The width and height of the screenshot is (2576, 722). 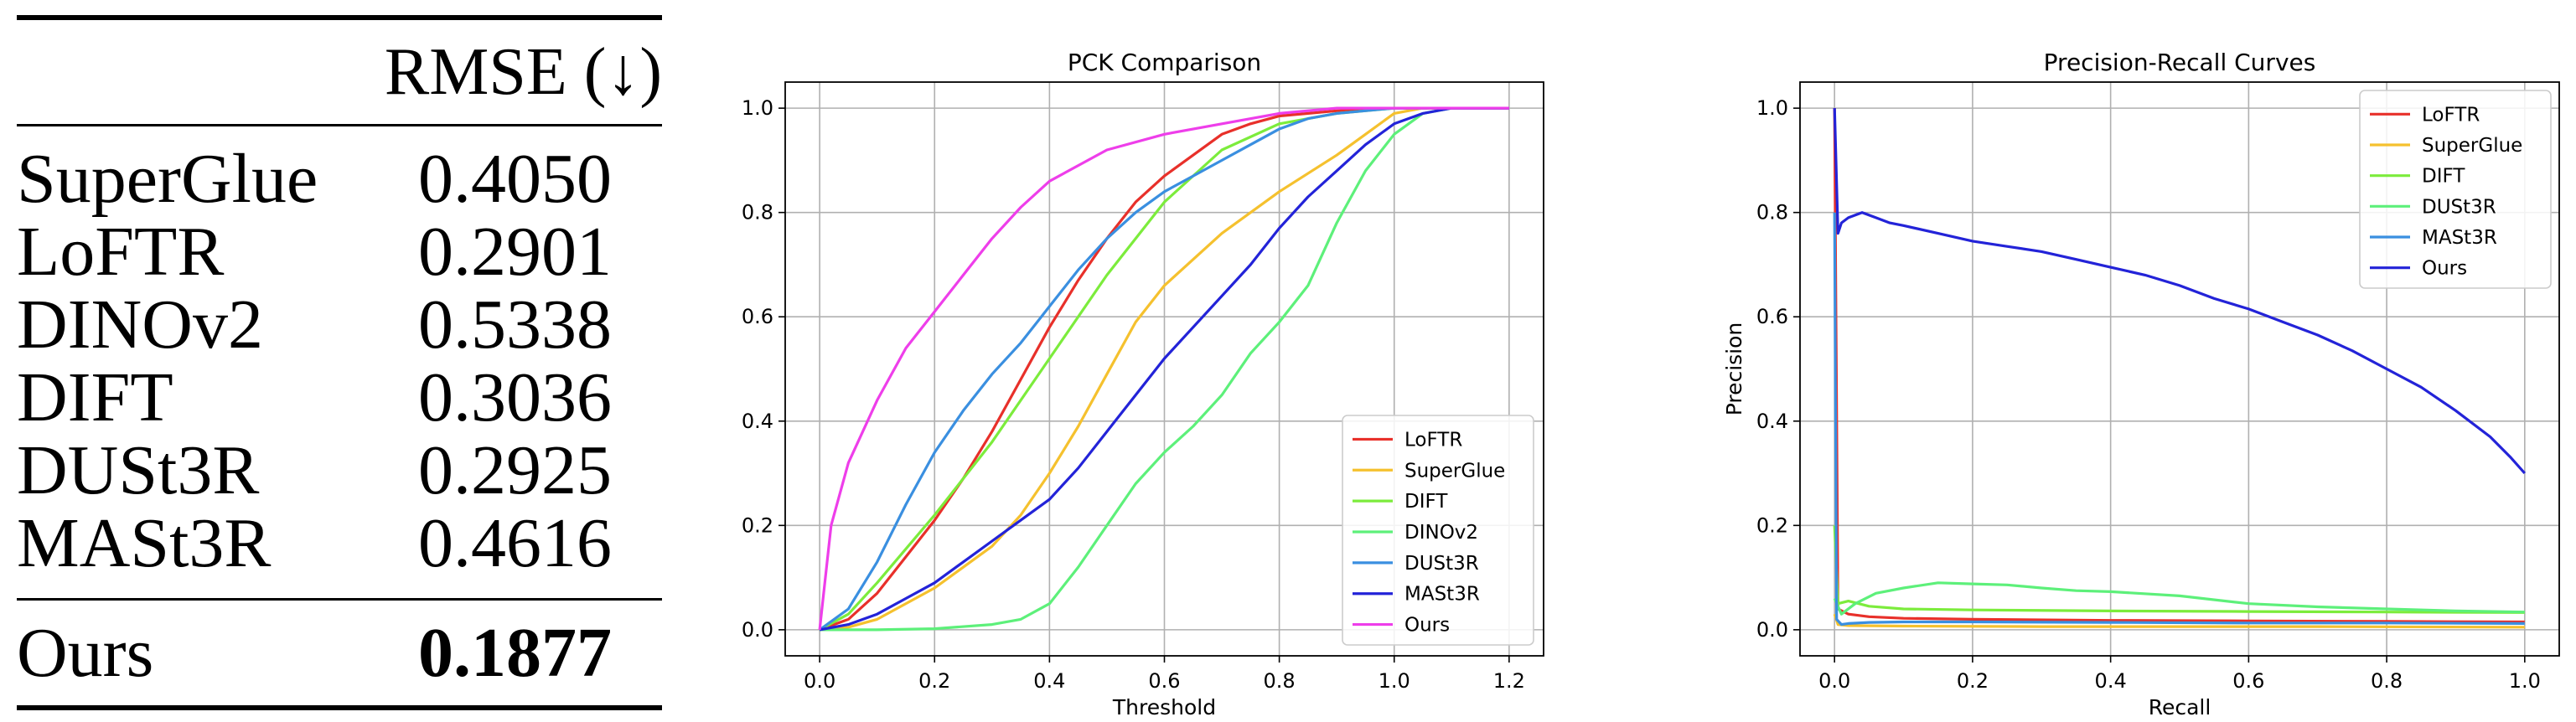 What do you see at coordinates (1164, 707) in the screenshot?
I see `x-axis-label: Threshold` at bounding box center [1164, 707].